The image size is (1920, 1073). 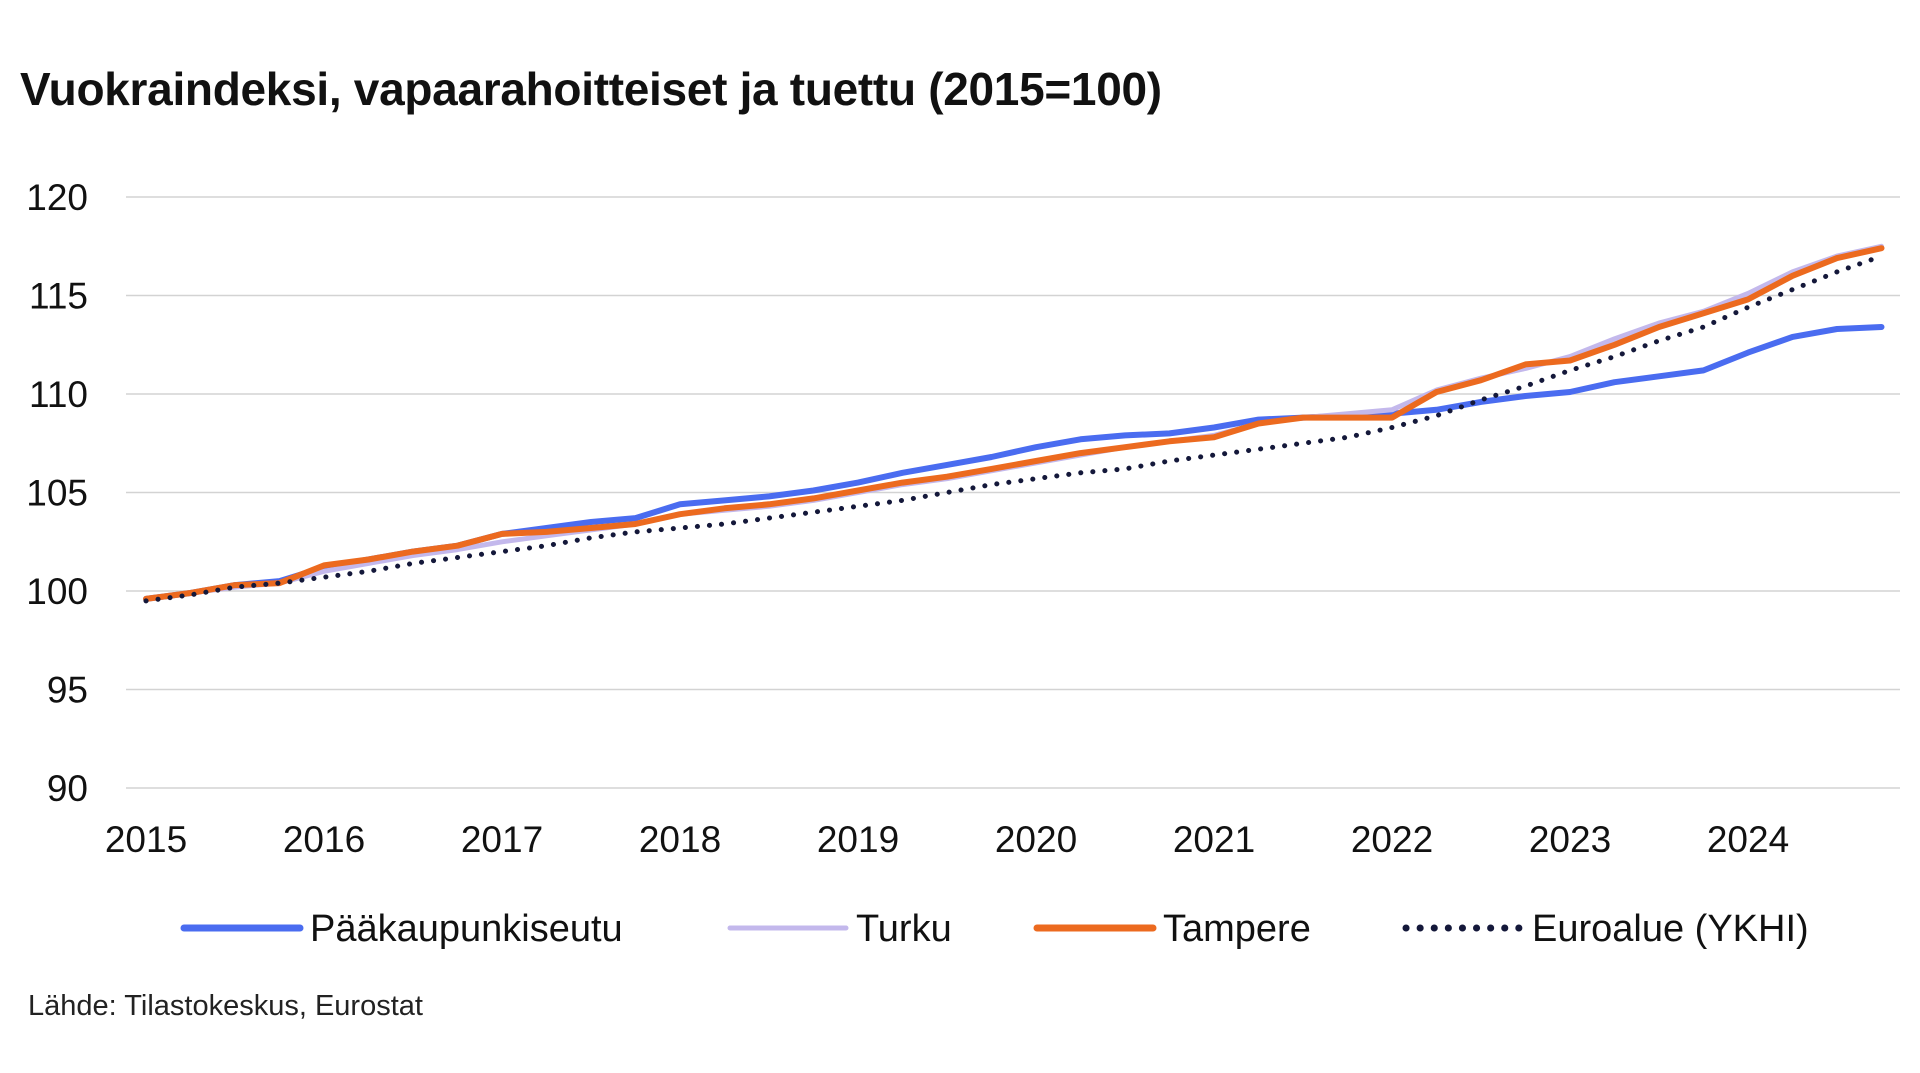 I want to click on y-tick-label-115: 115, so click(x=58, y=296).